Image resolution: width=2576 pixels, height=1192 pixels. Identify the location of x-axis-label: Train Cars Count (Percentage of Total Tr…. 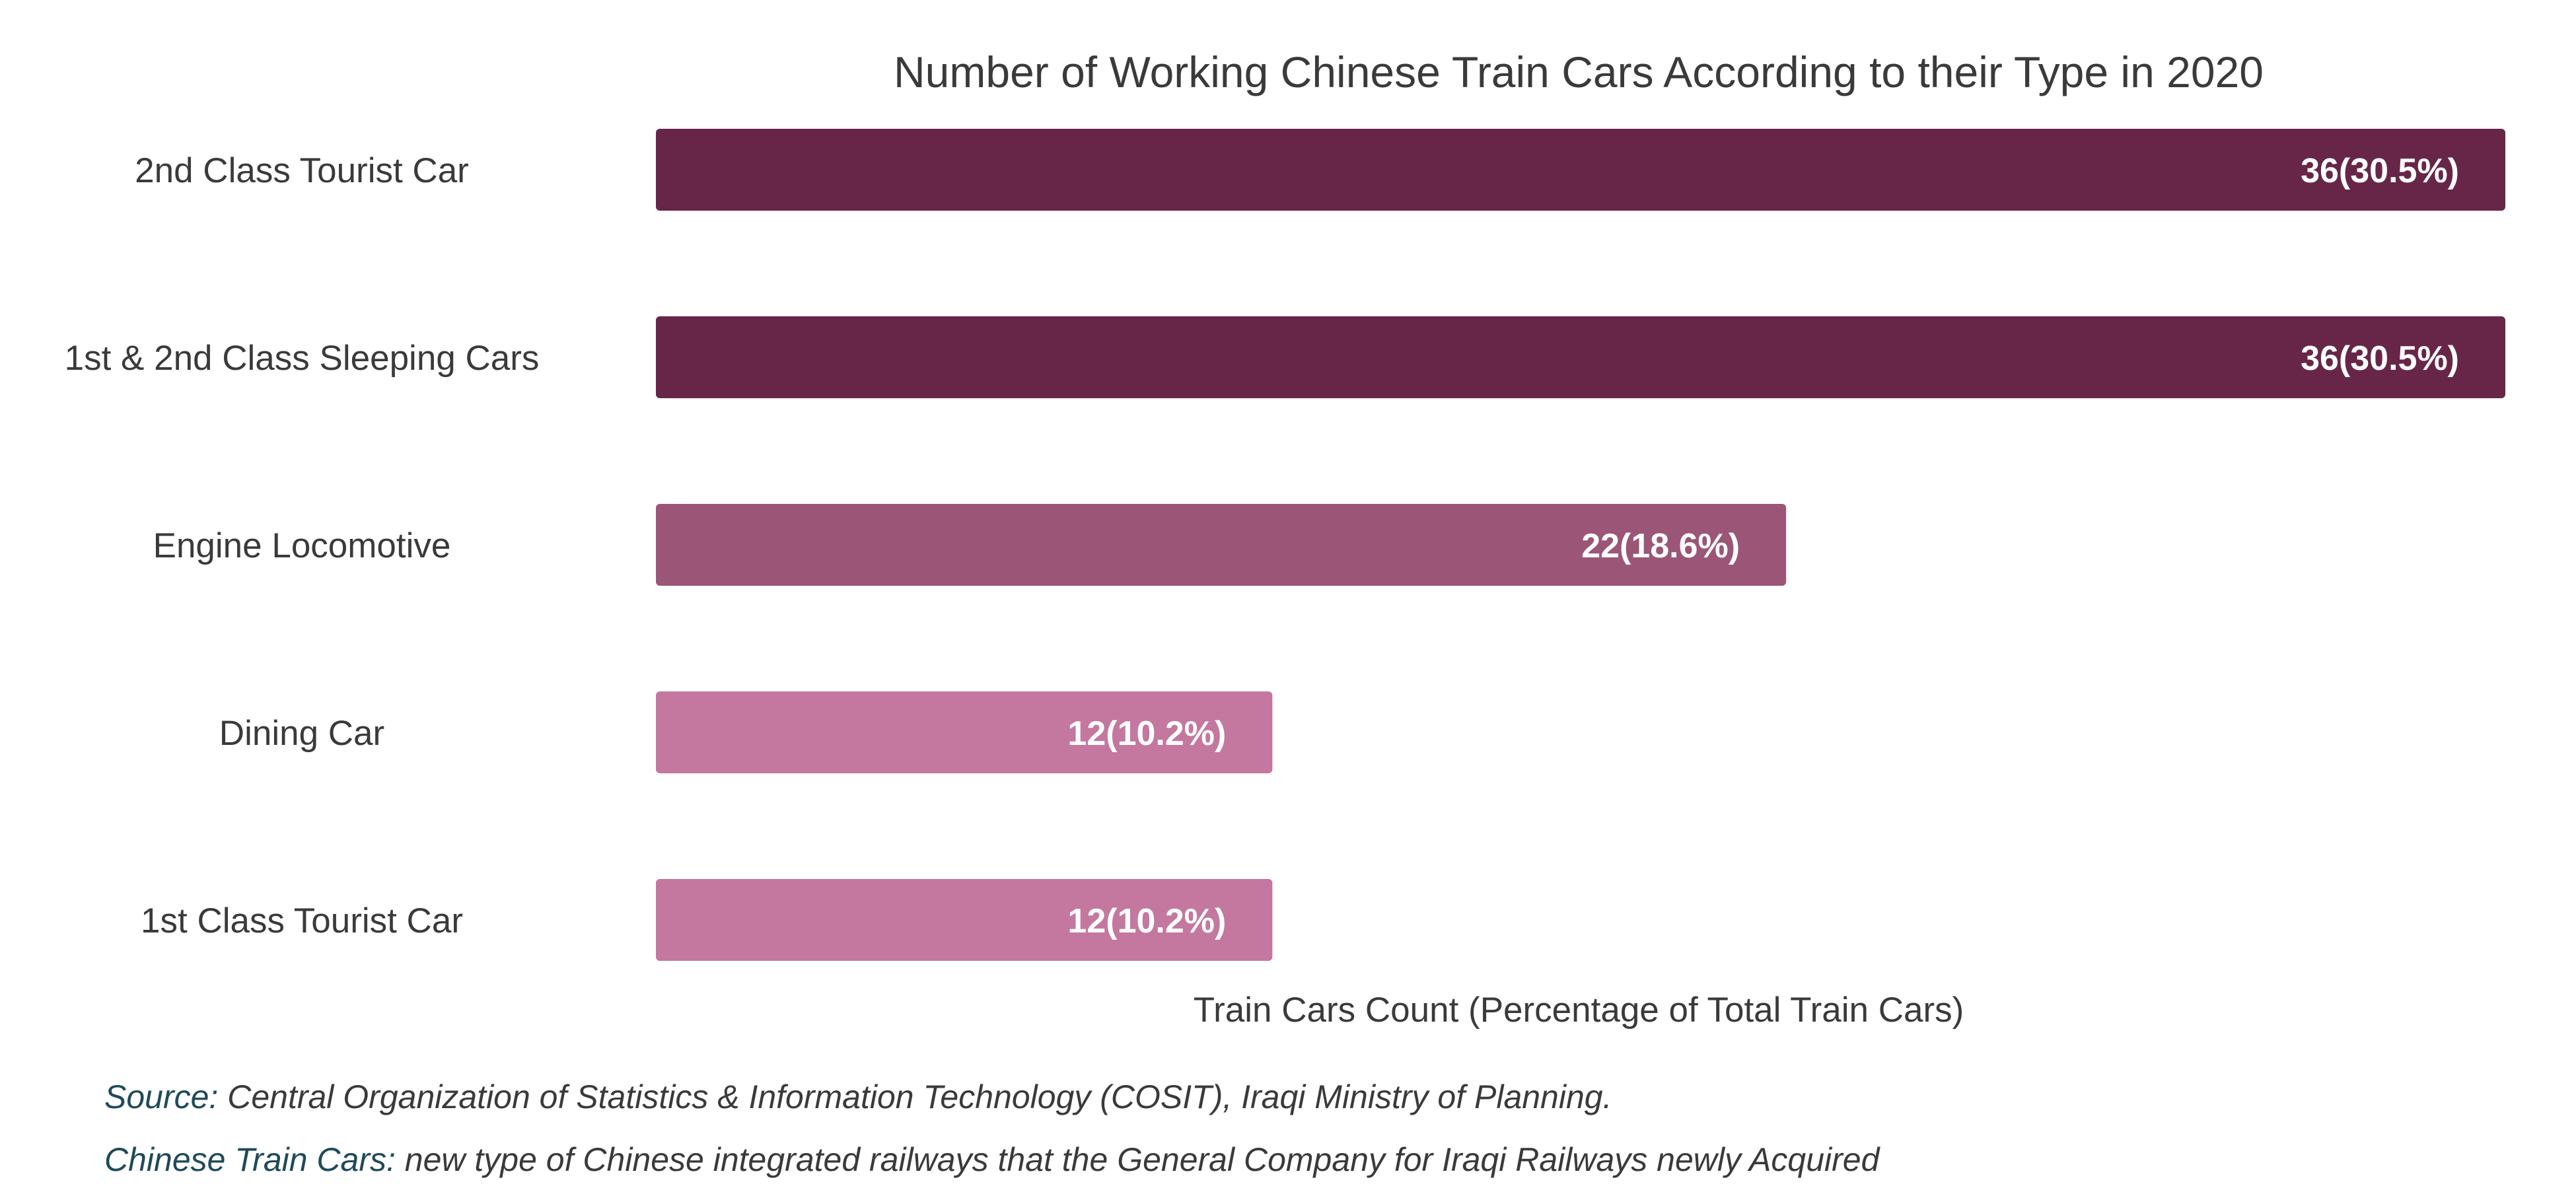
(1579, 1010).